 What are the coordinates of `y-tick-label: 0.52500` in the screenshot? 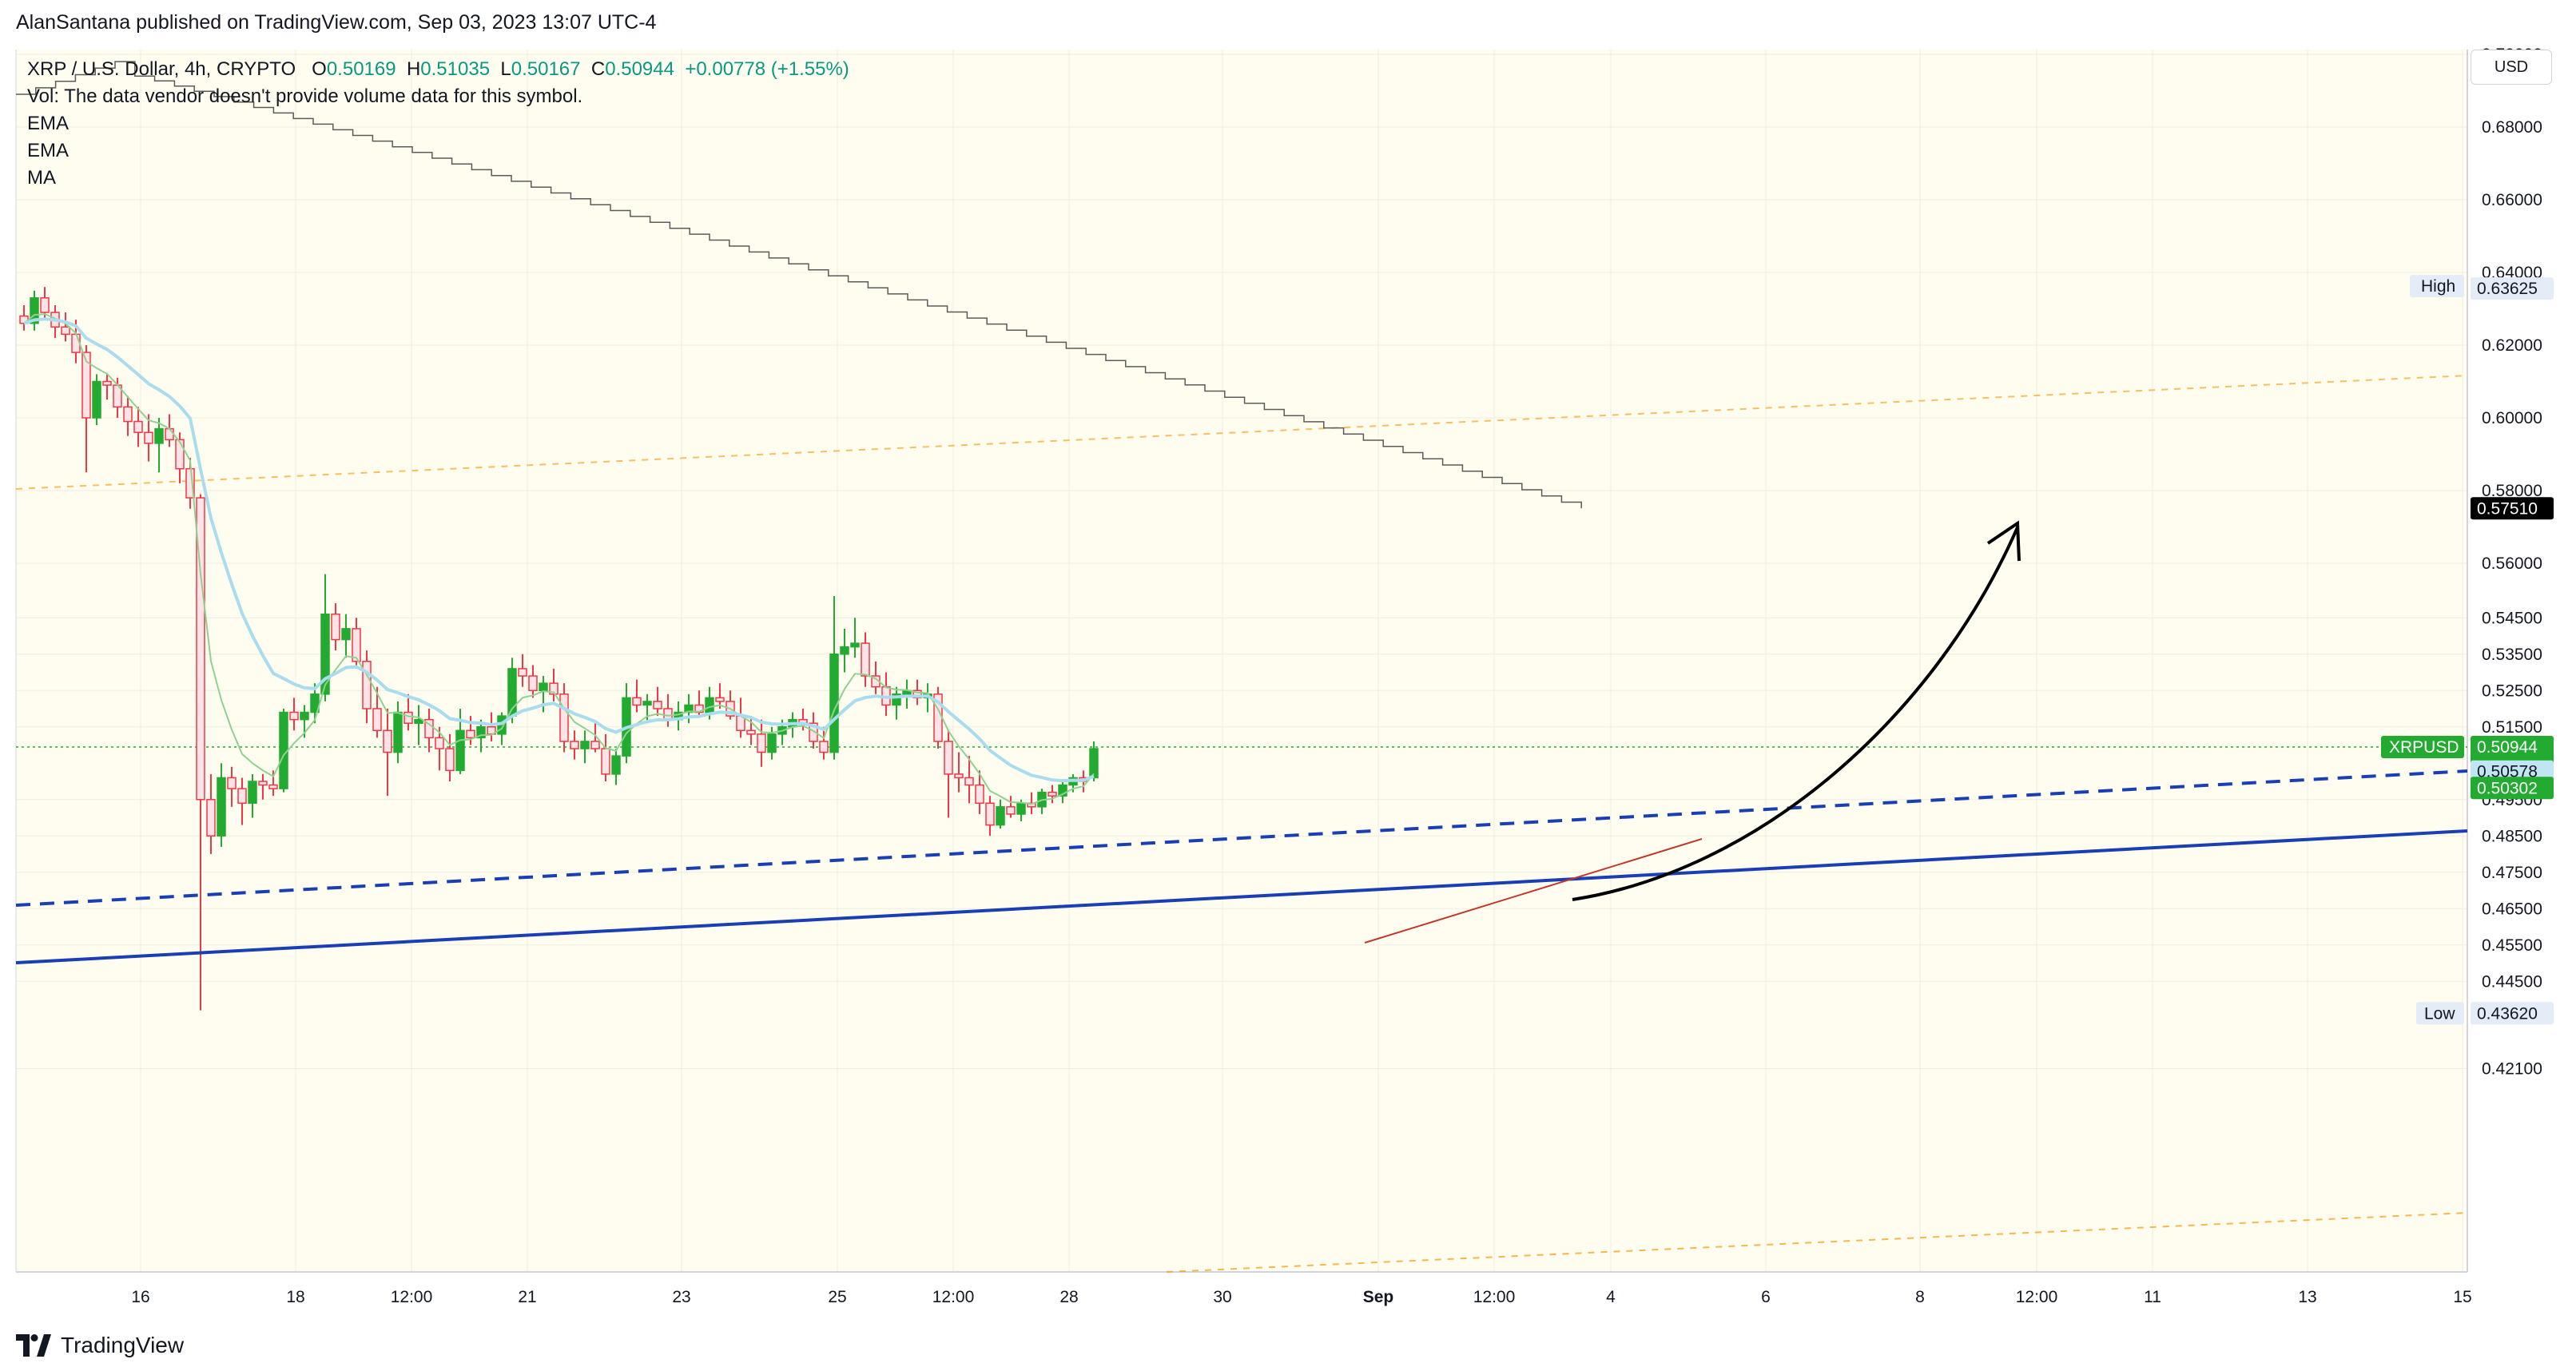 It's located at (2512, 691).